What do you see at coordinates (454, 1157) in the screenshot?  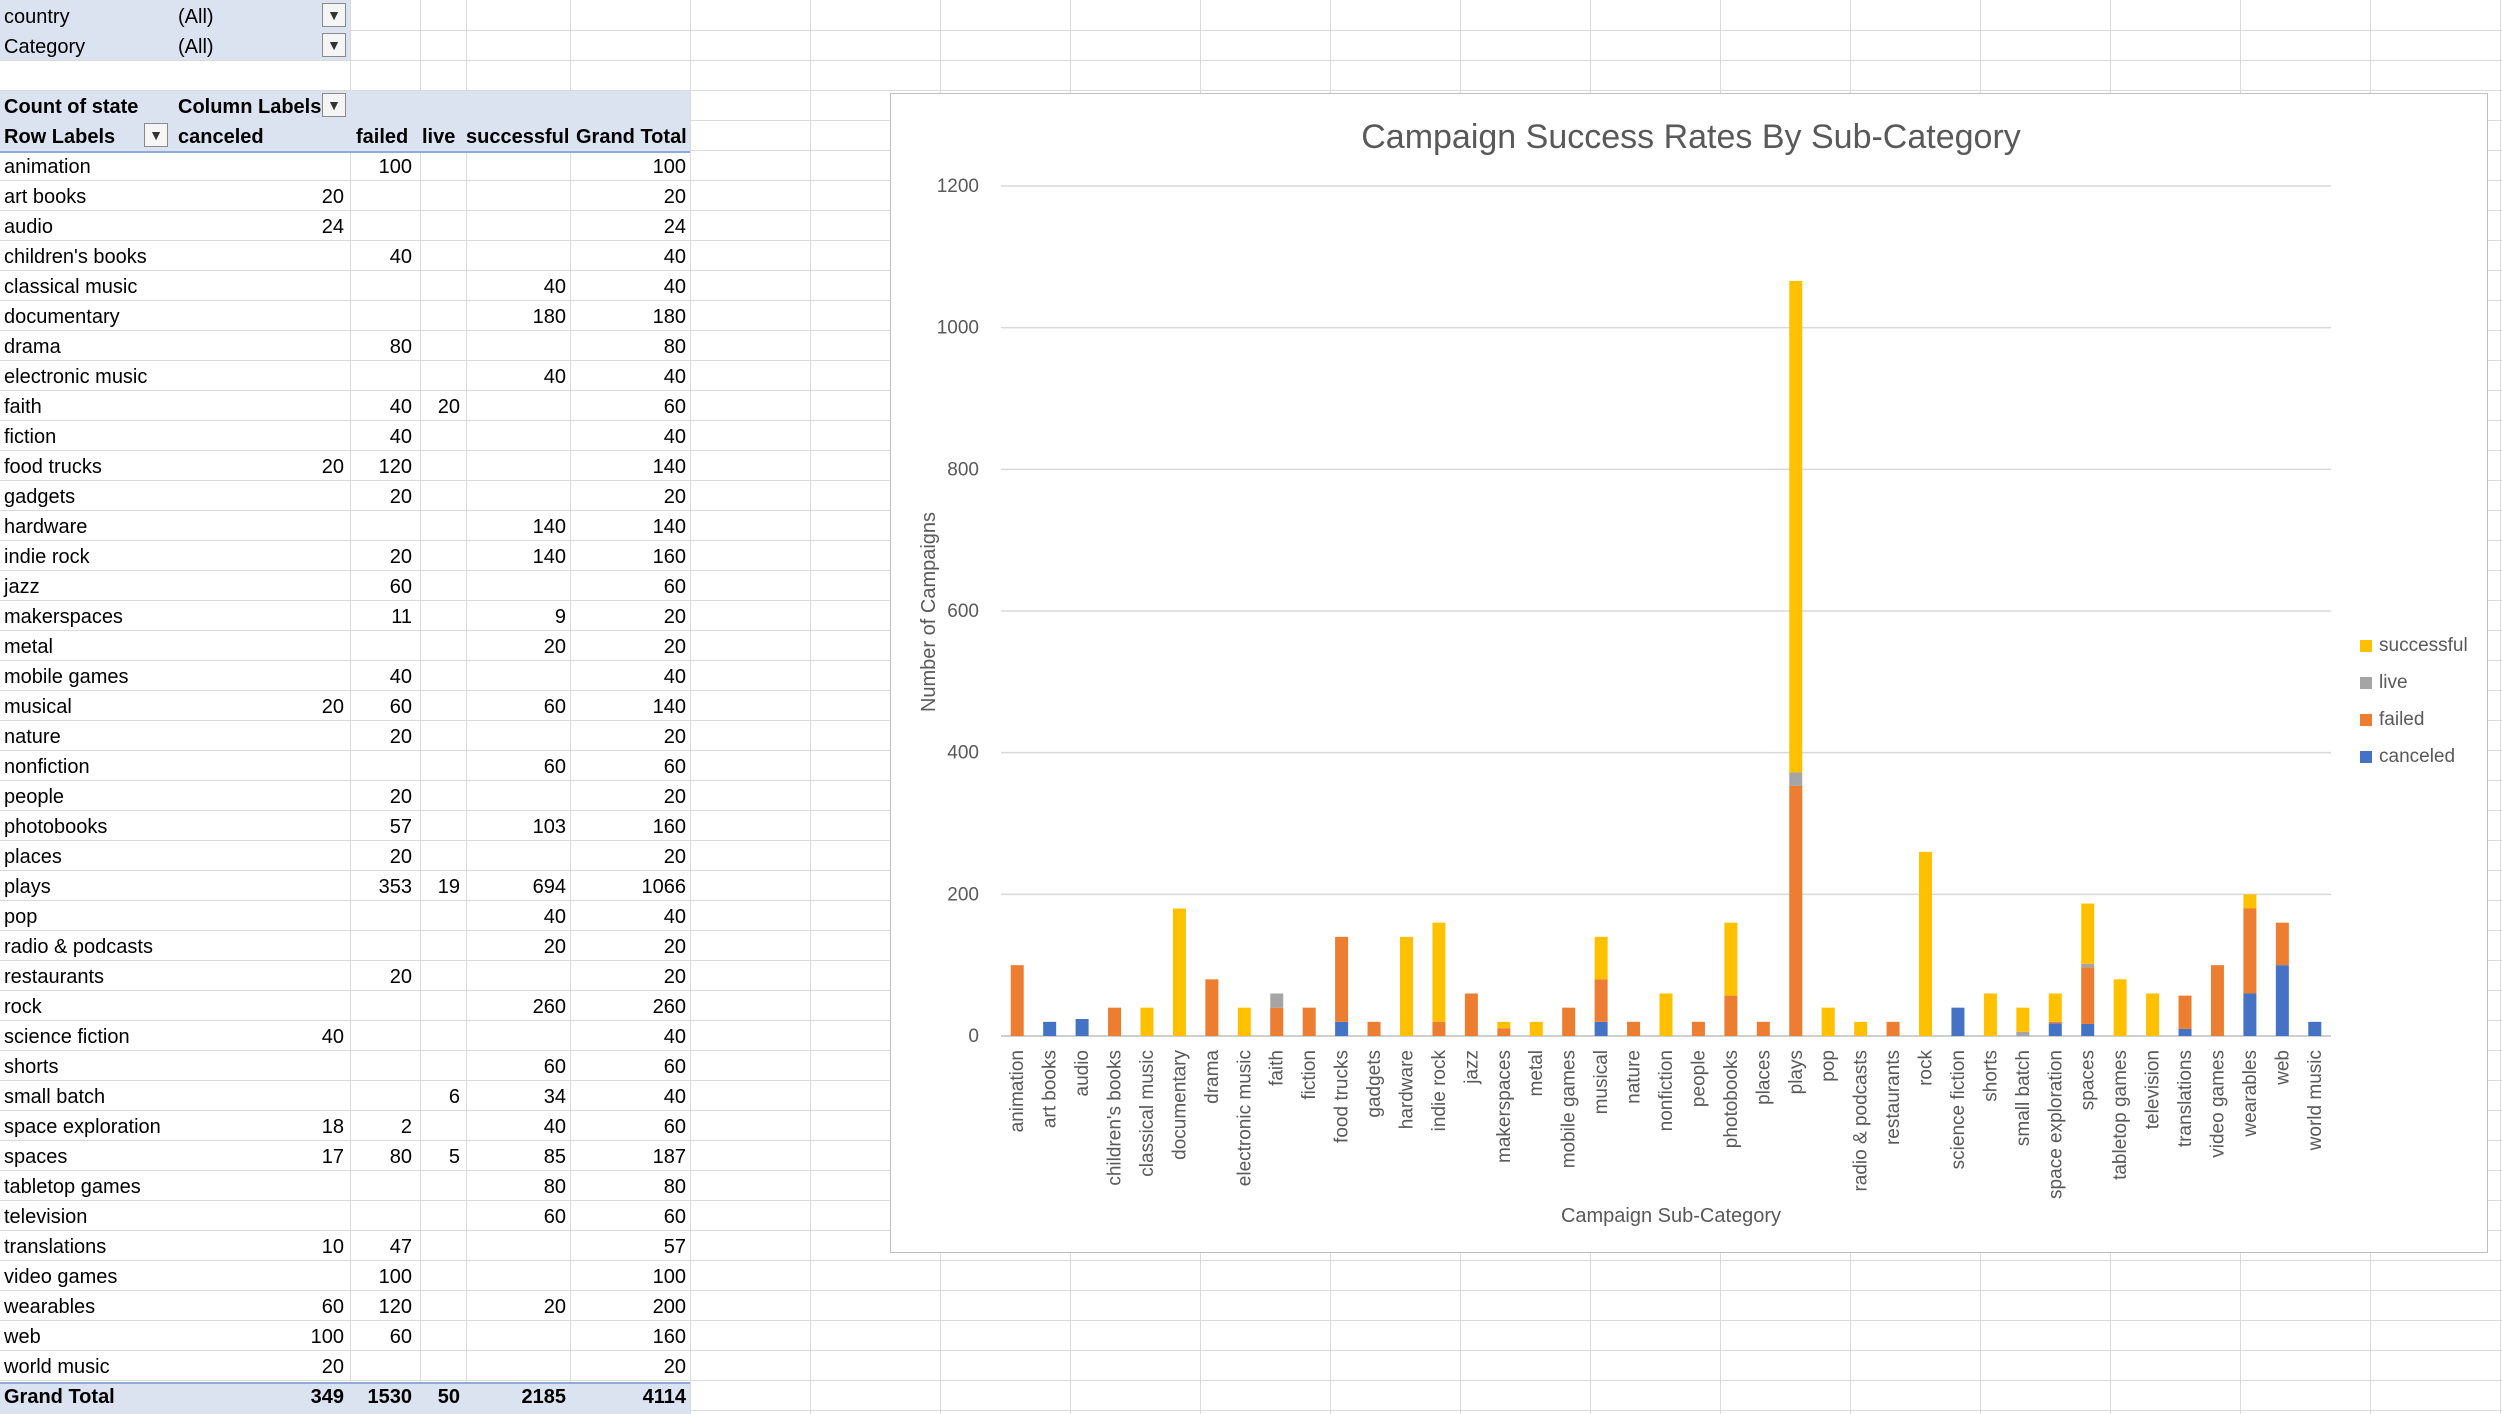 I see `pivot-cell-live: 5` at bounding box center [454, 1157].